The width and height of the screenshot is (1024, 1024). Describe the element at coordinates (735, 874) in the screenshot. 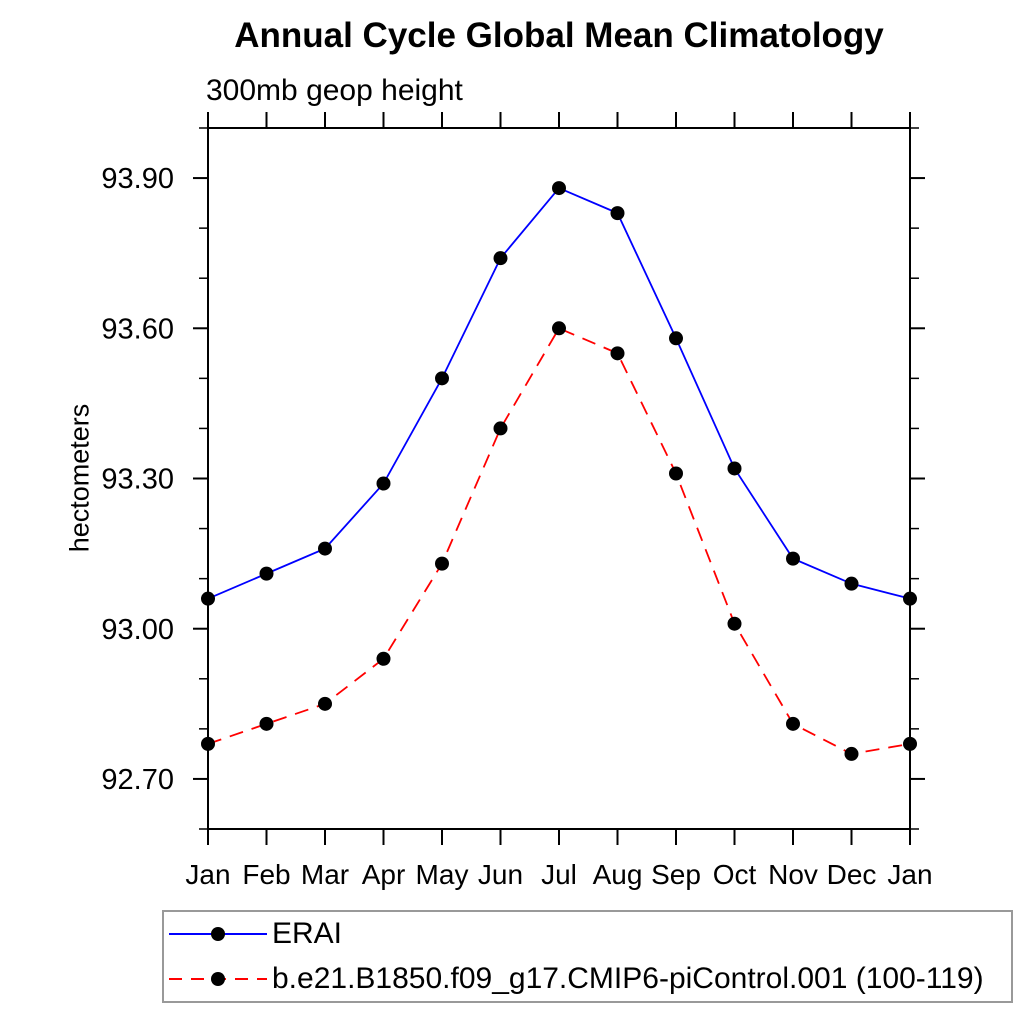

I see `x-tick-label: Oct` at that location.